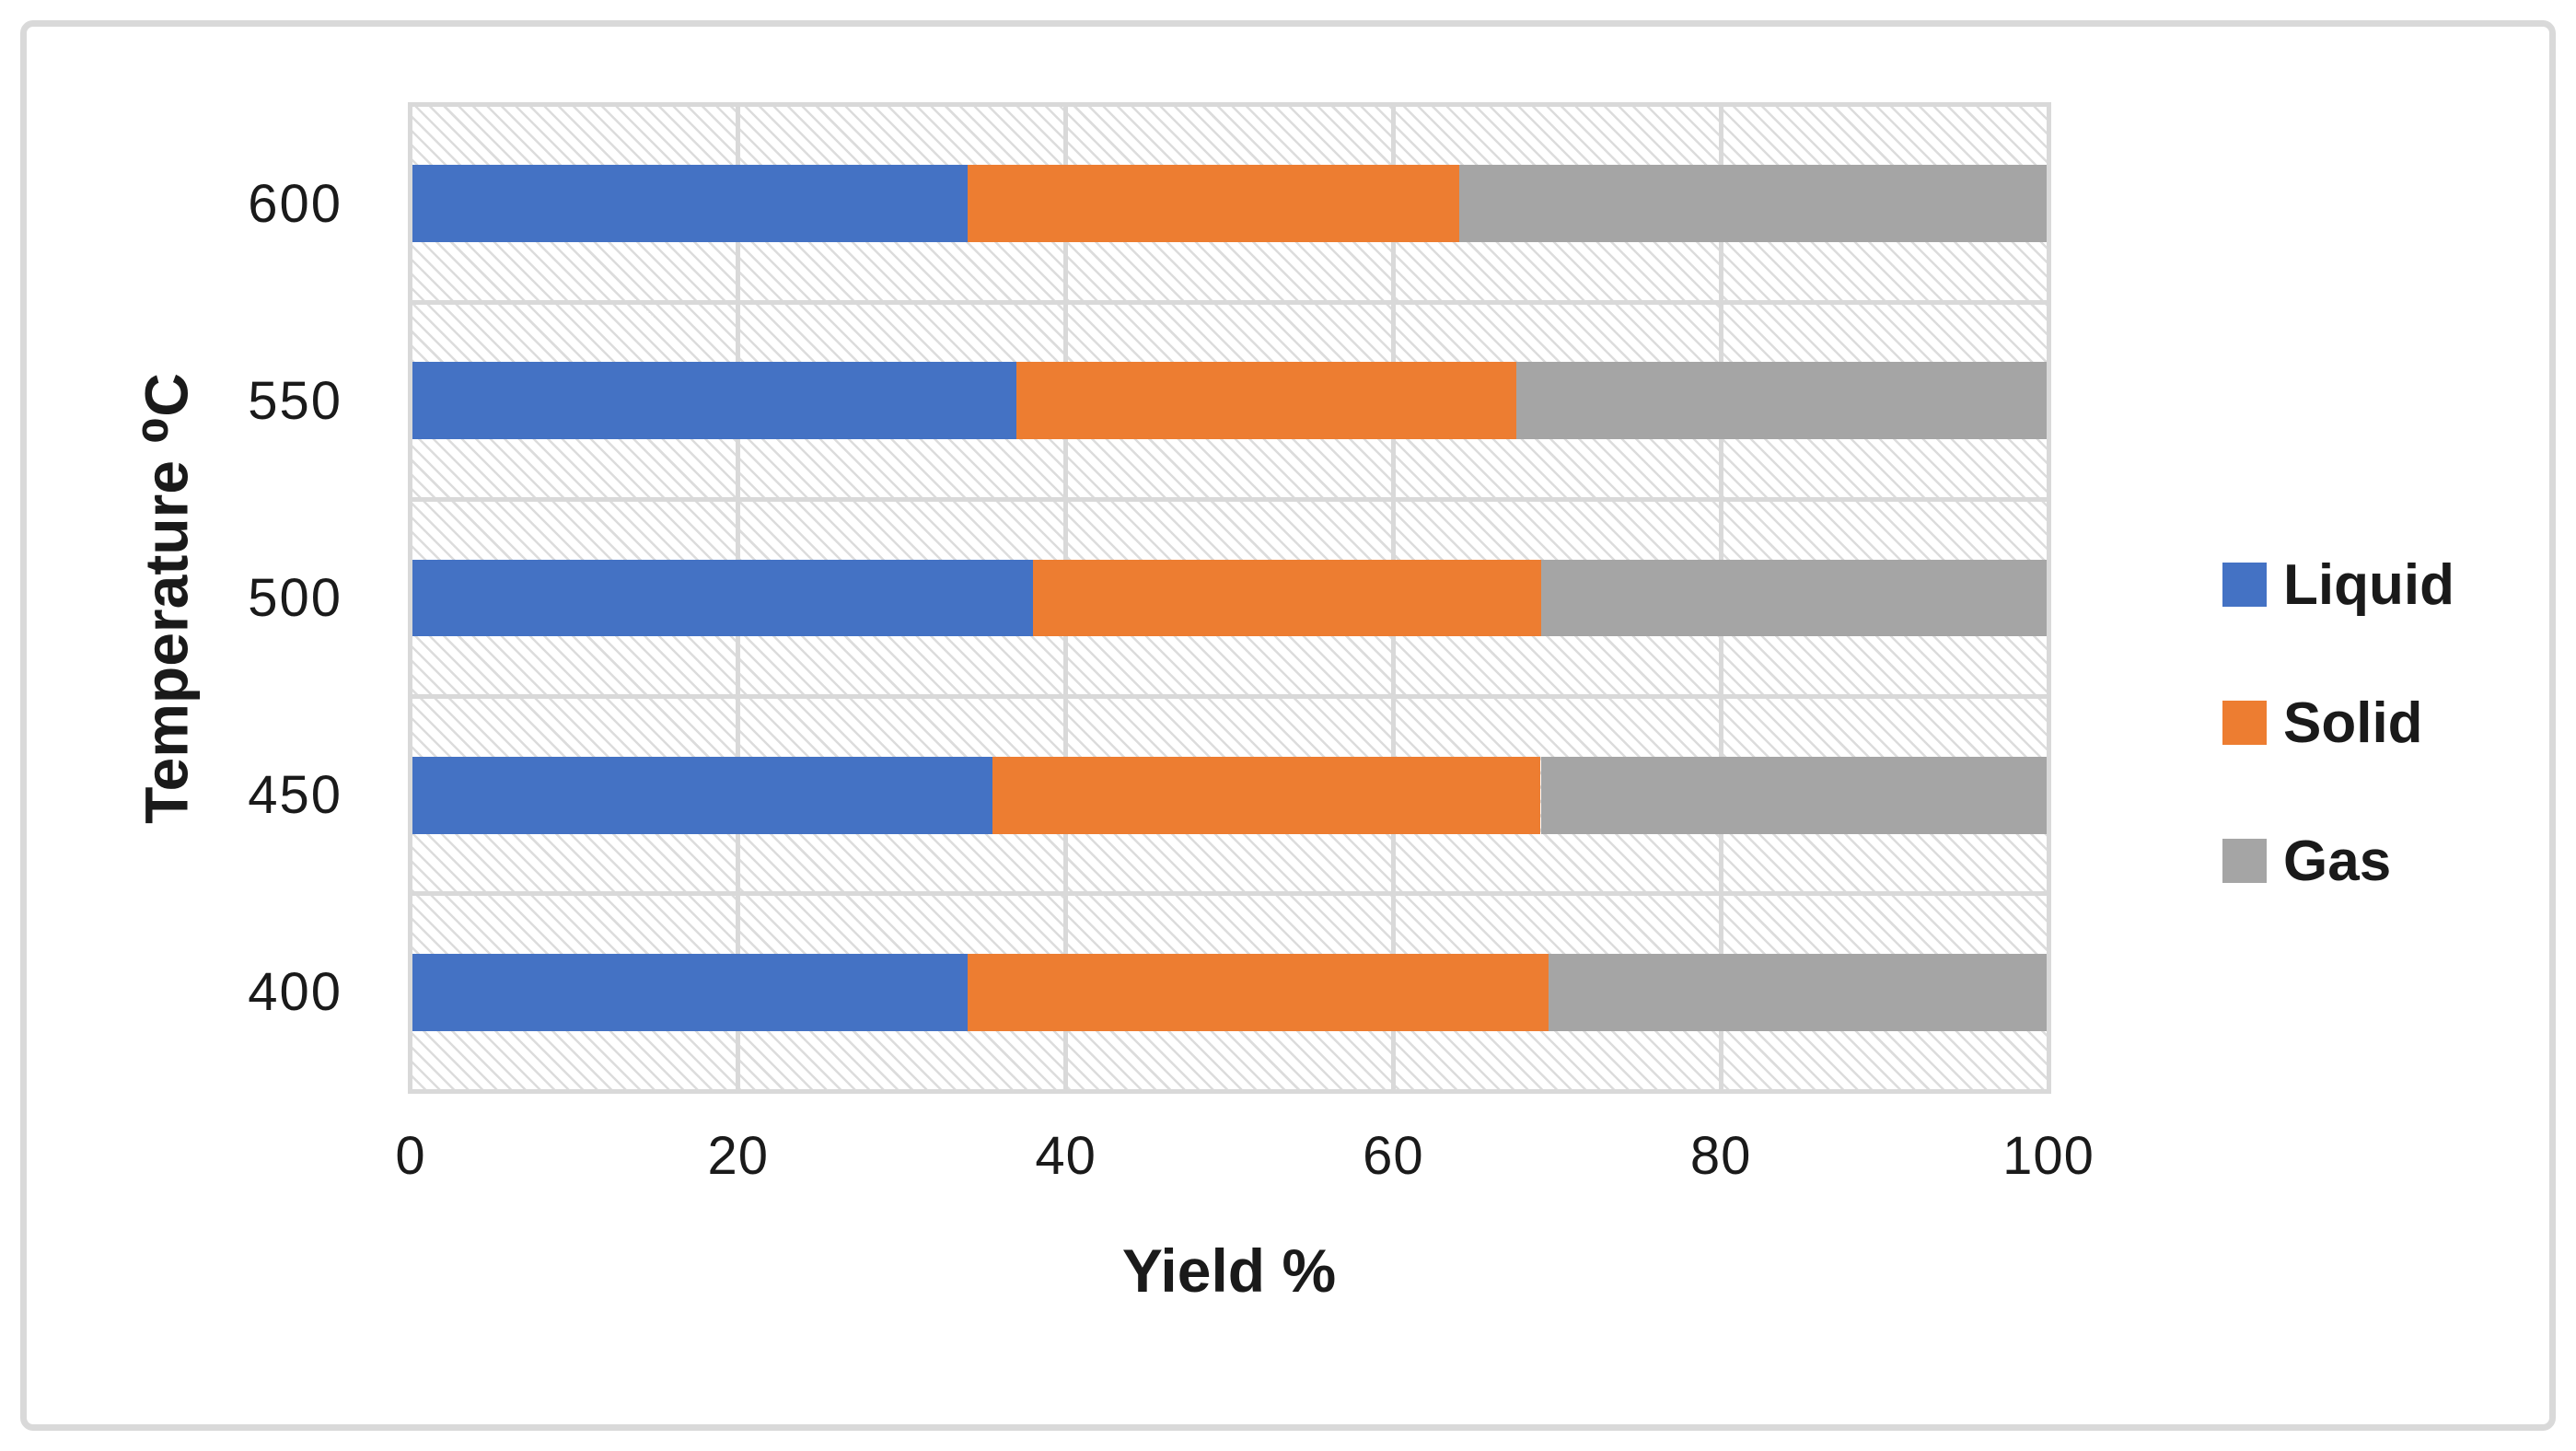 This screenshot has height=1451, width=2576. Describe the element at coordinates (738, 1156) in the screenshot. I see `x-tick-label: 20` at that location.